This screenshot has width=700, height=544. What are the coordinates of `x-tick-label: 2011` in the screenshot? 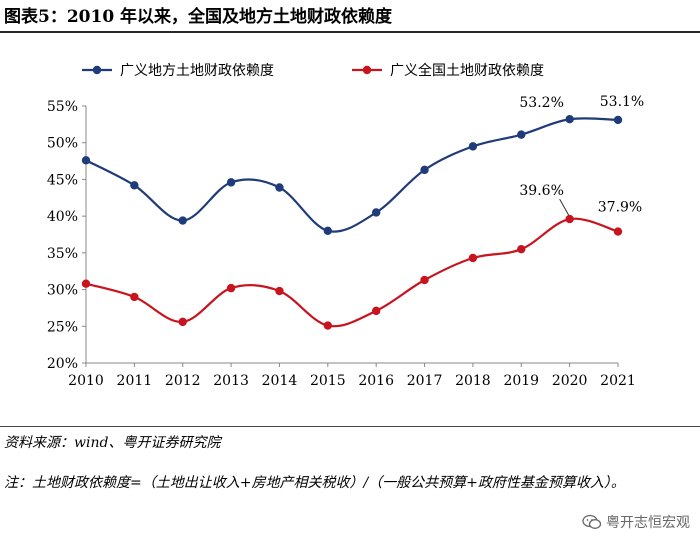 It's located at (135, 381).